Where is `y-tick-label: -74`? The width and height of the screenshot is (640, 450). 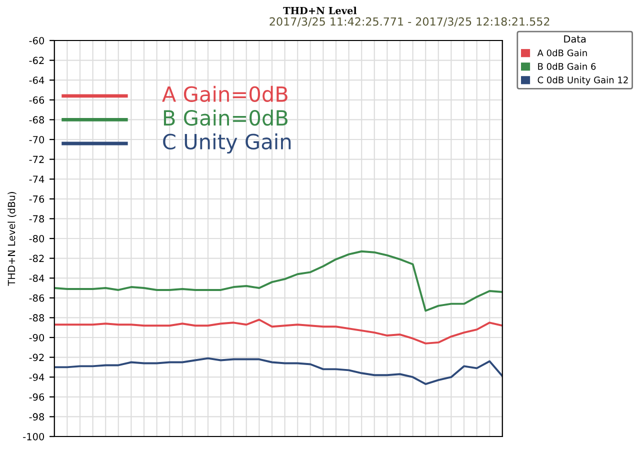
y-tick-label: -74 is located at coordinates (36, 179).